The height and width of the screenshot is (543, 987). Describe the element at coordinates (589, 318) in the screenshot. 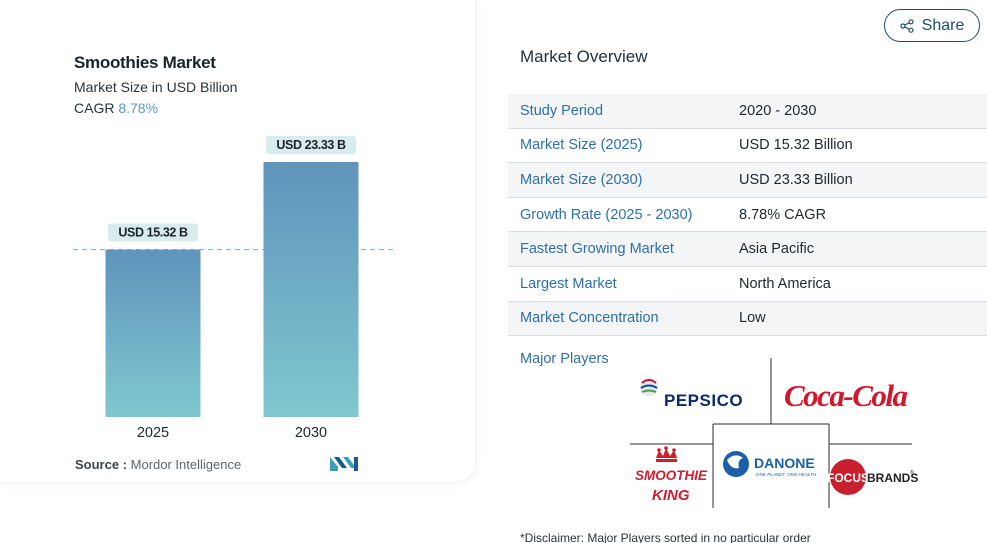

I see `overview-key: Market Concentration` at that location.